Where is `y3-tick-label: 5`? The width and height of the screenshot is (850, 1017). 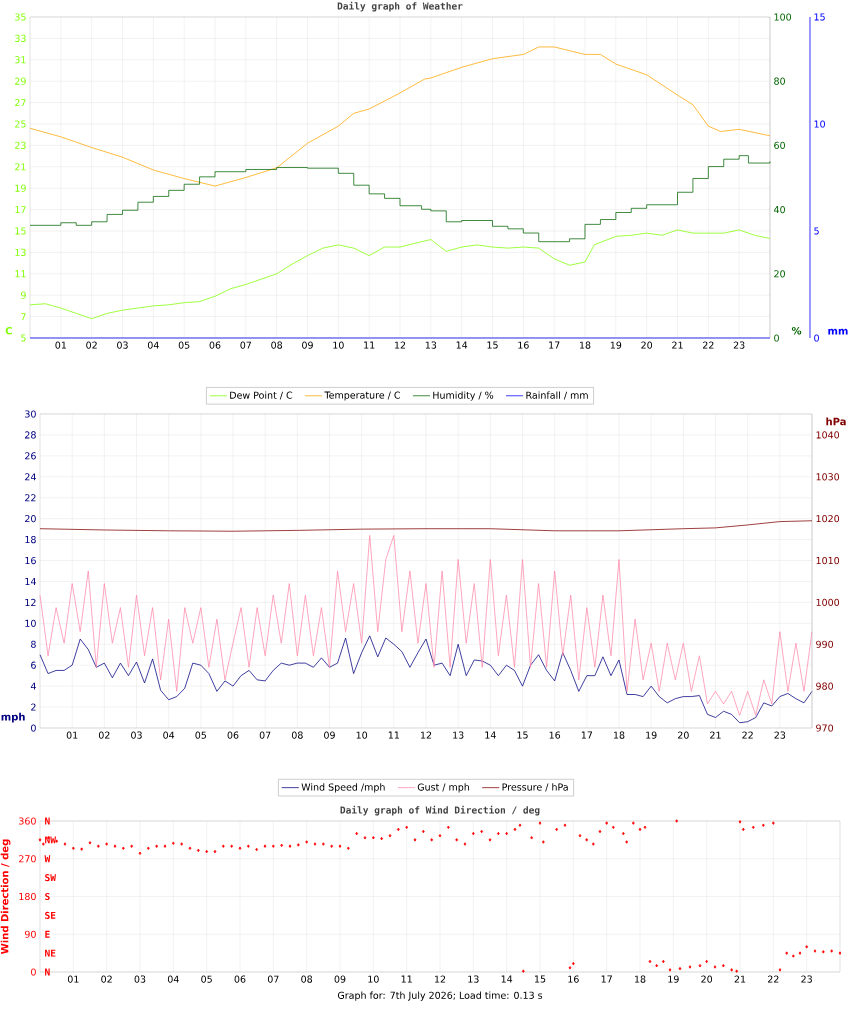 y3-tick-label: 5 is located at coordinates (816, 231).